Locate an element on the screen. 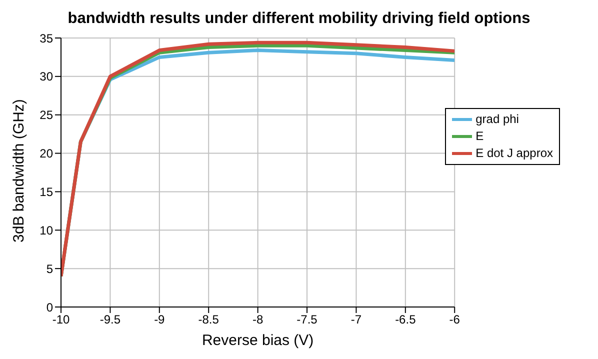  y-axis-title: 3dB bandwidth (GHz) is located at coordinates (19, 170).